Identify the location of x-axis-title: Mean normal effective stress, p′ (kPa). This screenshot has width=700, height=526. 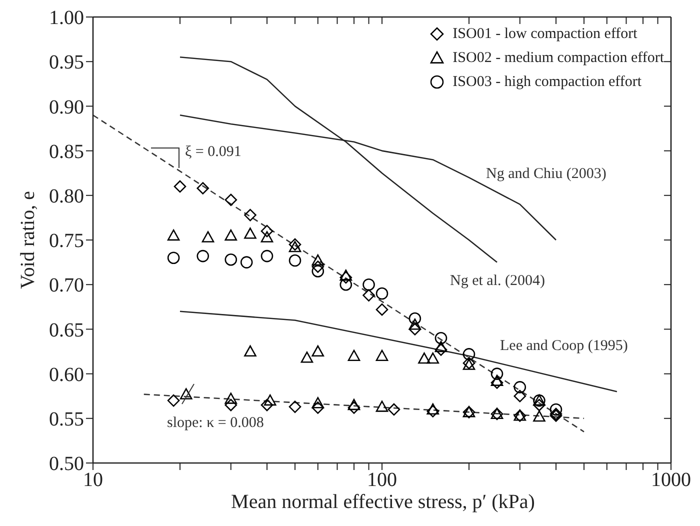
(383, 502).